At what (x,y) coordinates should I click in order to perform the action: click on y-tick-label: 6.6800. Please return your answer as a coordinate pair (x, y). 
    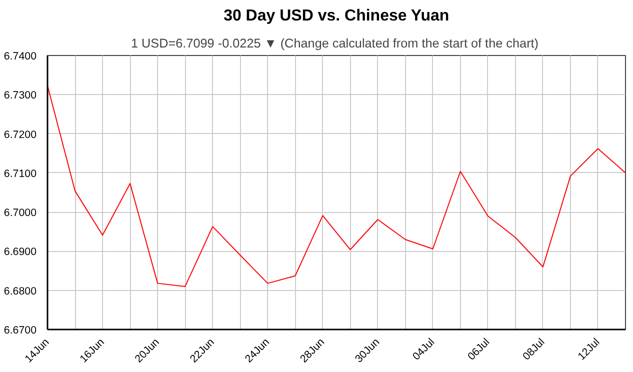
    Looking at the image, I should click on (20, 291).